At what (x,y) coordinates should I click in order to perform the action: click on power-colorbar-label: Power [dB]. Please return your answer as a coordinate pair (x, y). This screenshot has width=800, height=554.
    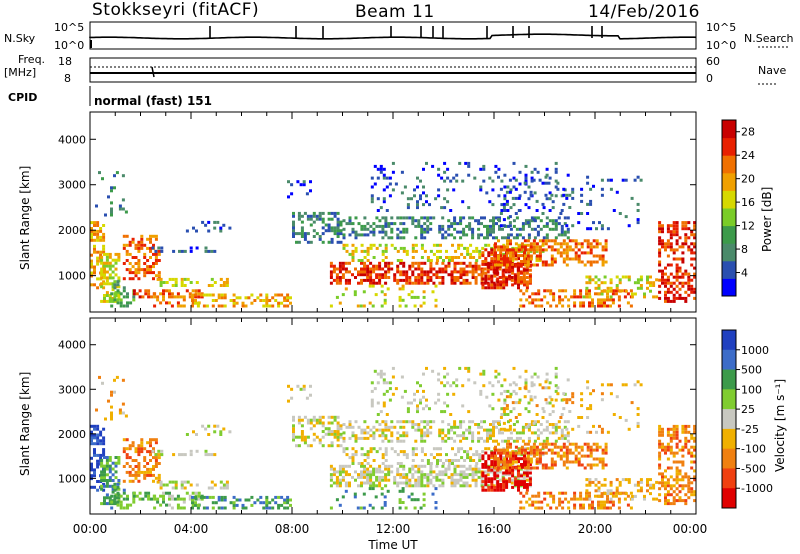
    Looking at the image, I should click on (767, 219).